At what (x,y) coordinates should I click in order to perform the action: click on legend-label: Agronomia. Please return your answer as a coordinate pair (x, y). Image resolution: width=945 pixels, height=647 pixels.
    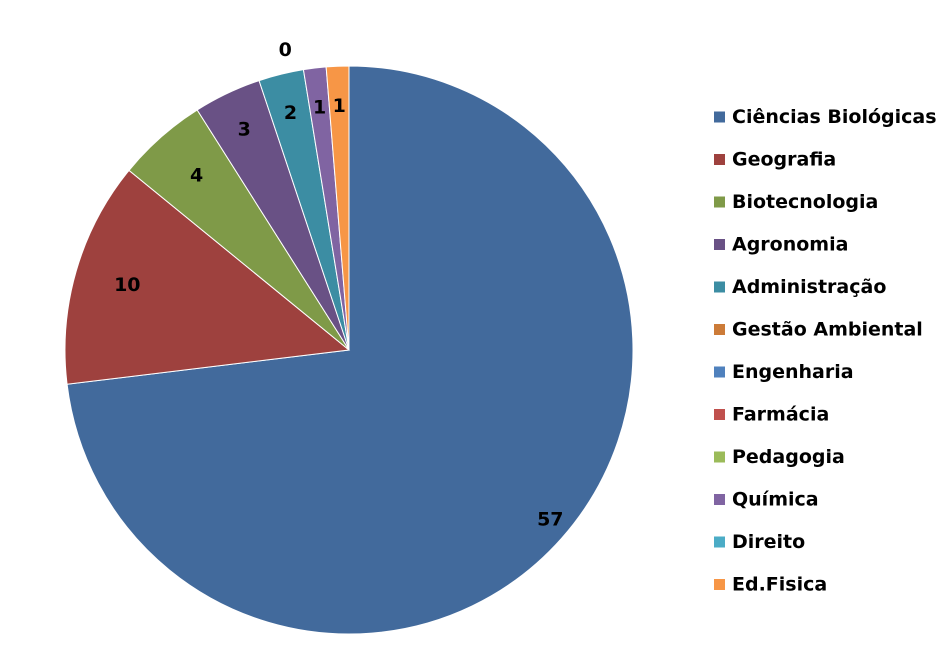
    Looking at the image, I should click on (790, 245).